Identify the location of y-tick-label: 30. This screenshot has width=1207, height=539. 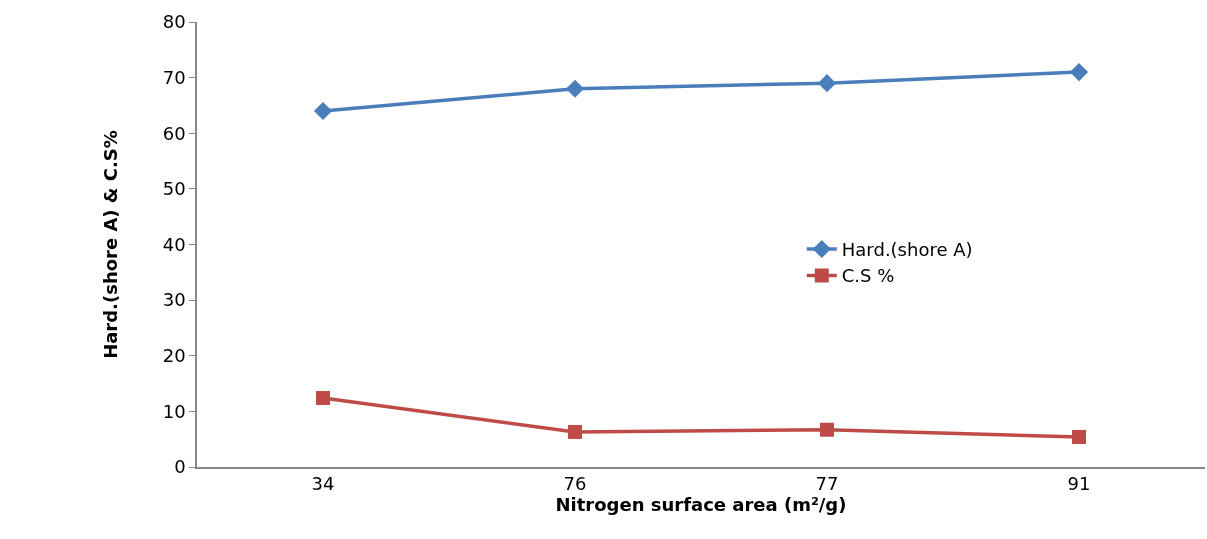
(174, 300).